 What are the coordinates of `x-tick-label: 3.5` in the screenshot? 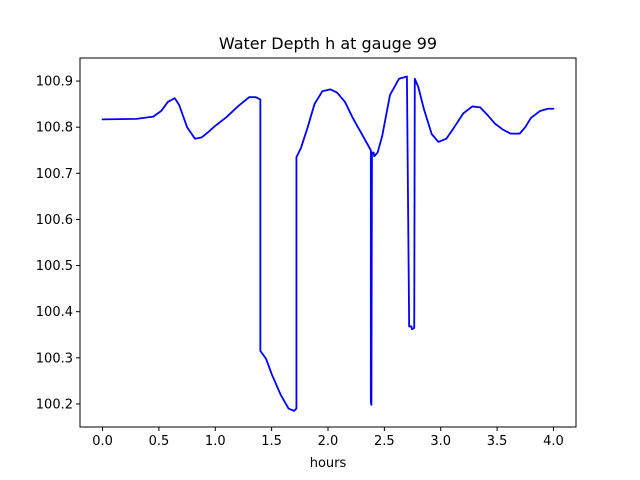 It's located at (497, 441).